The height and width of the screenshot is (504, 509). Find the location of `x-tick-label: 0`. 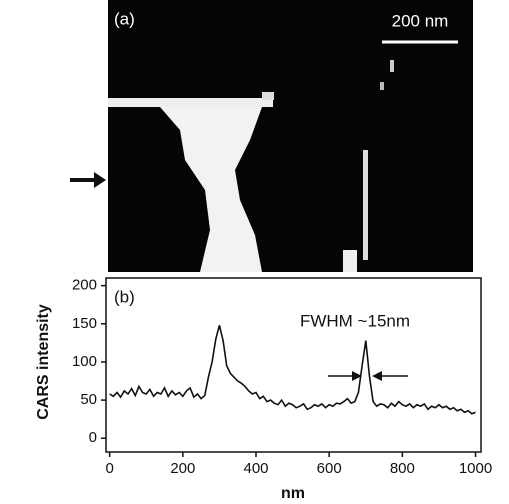

x-tick-label: 0 is located at coordinates (109, 468).